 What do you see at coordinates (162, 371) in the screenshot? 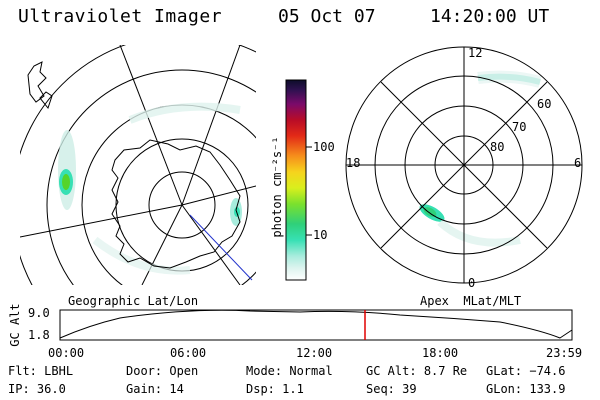
I see `info-door: Door: Open` at bounding box center [162, 371].